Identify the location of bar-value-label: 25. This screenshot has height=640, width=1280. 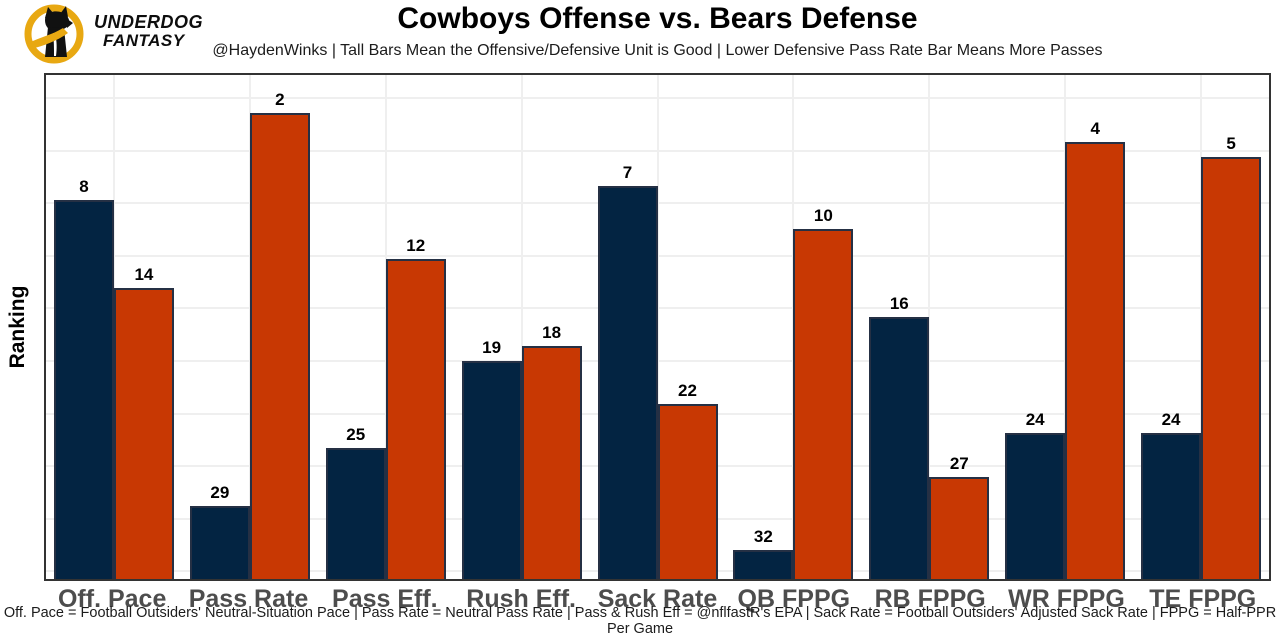
(356, 434).